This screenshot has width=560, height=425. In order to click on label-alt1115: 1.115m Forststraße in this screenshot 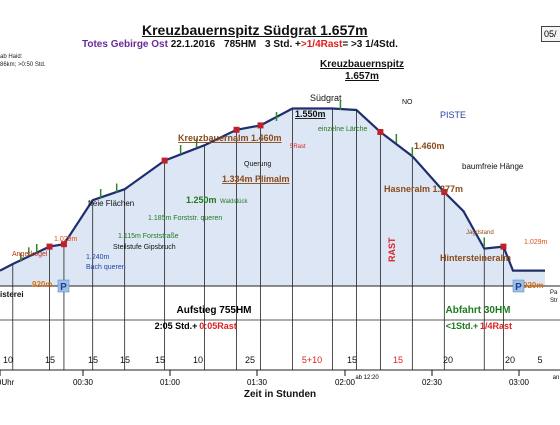, I will do `click(148, 236)`.